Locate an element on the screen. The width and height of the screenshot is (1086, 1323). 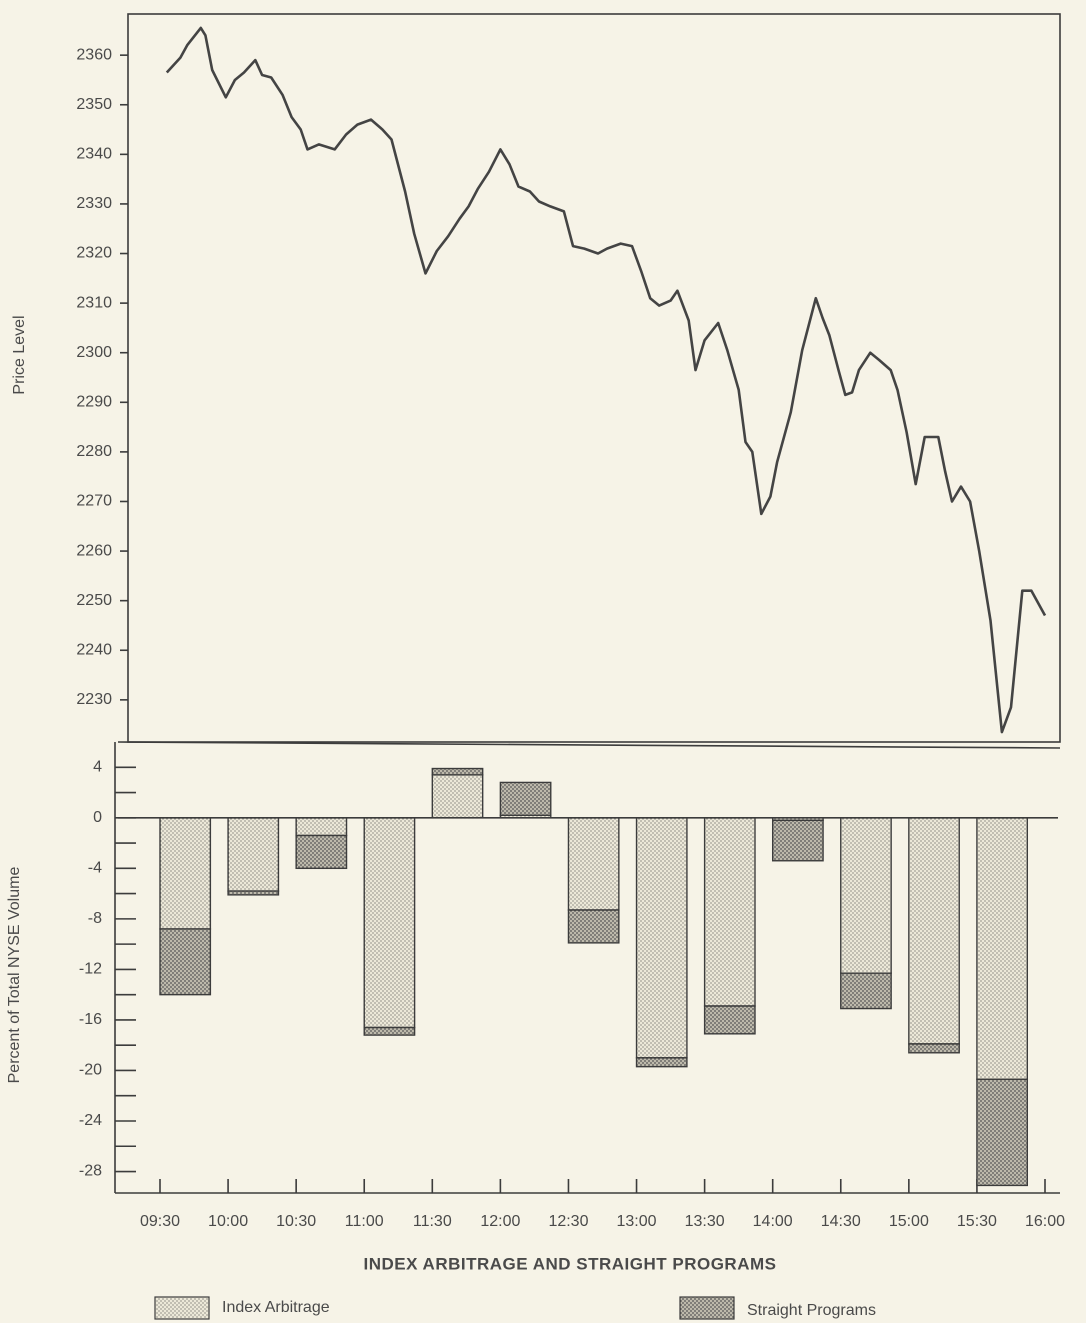
x-tick-label: 12:00 is located at coordinates (500, 1221).